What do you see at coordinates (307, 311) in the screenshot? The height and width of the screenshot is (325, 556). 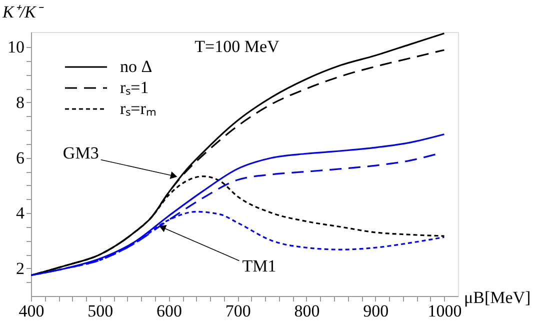 I see `x-tick-label: 800` at bounding box center [307, 311].